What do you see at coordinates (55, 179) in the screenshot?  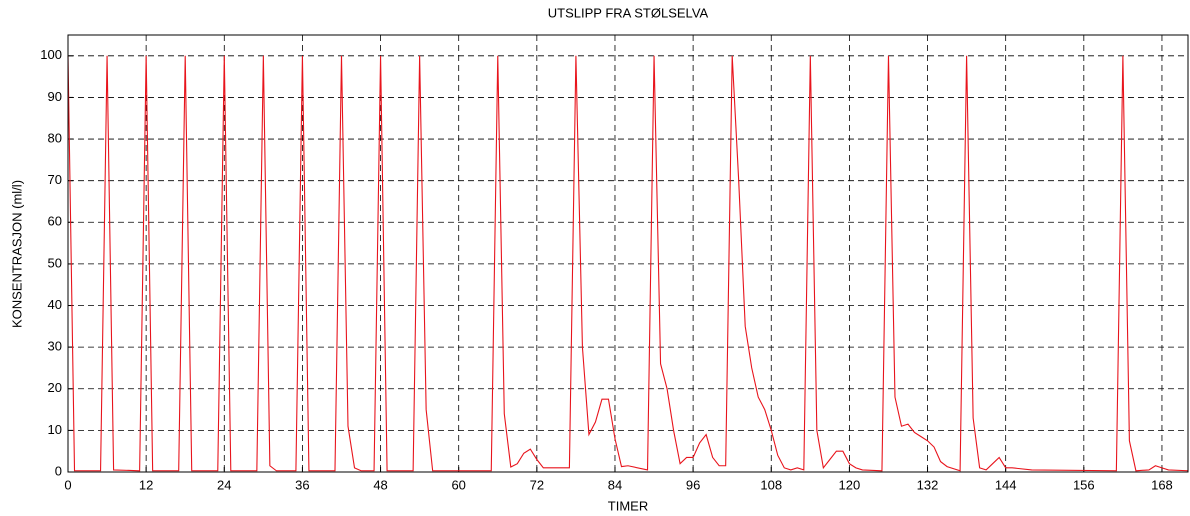 I see `y-tick-label: 70` at bounding box center [55, 179].